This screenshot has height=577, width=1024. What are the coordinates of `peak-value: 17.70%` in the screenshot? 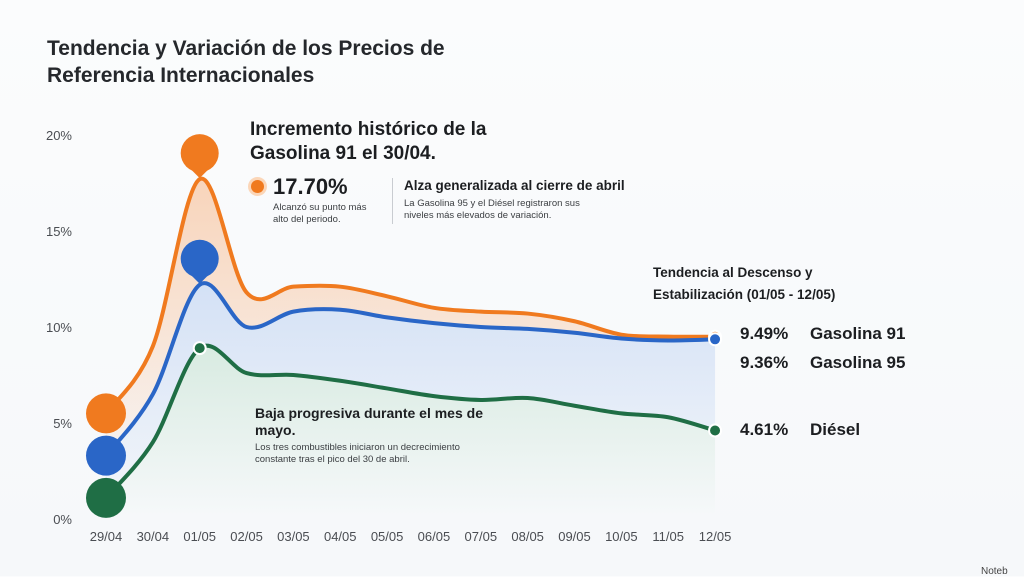 It's located at (310, 186).